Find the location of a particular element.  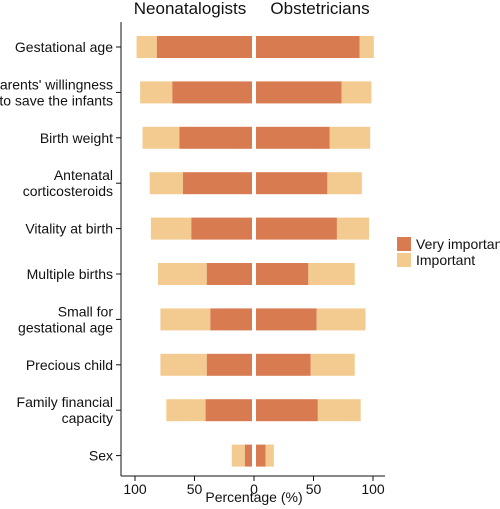

x-axis-ticks: 100 50 0 50 100 is located at coordinates (254, 486).